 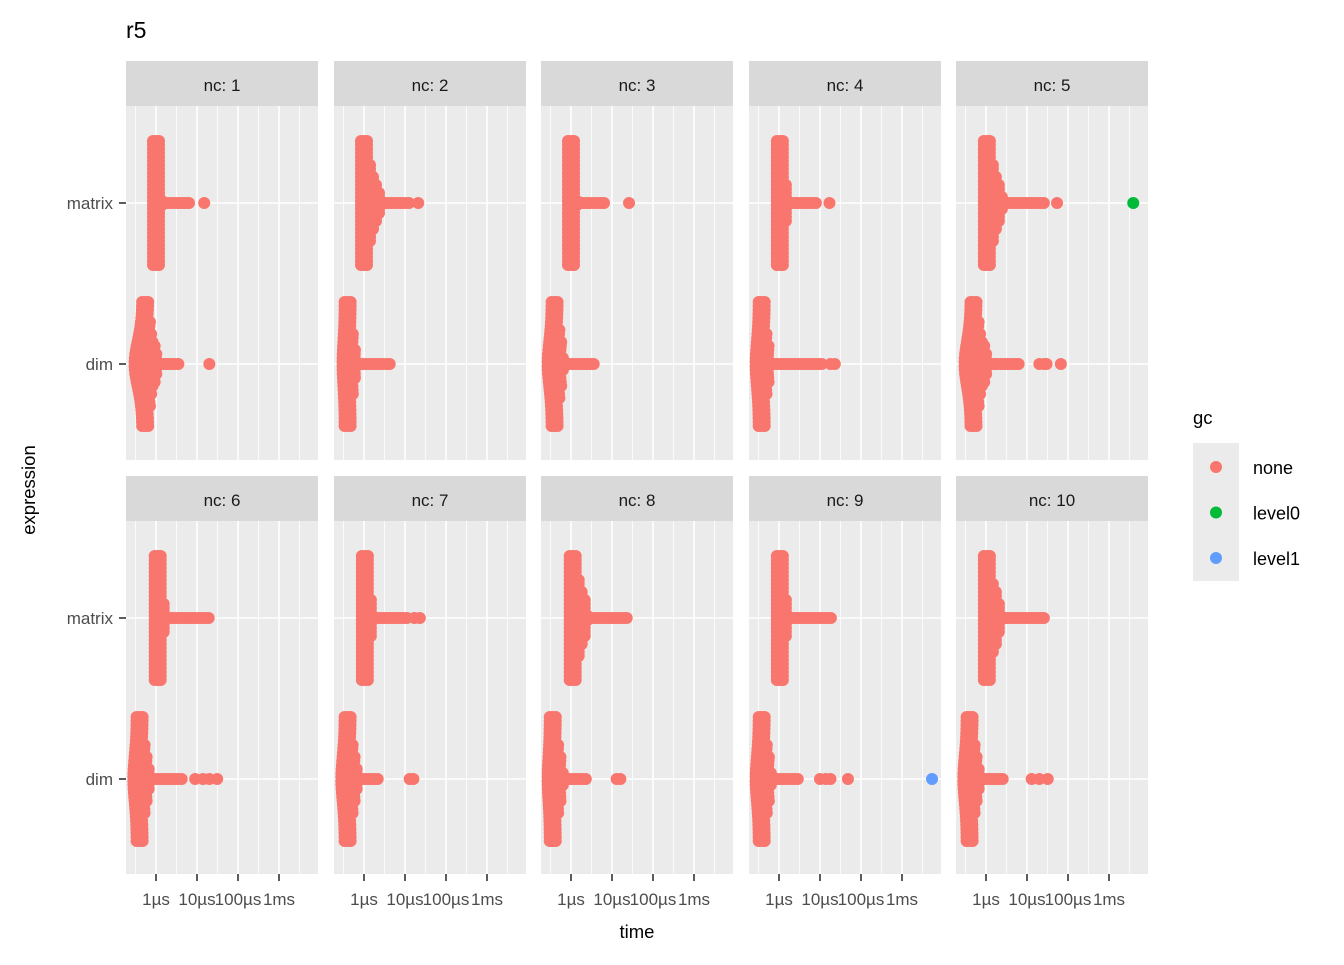 What do you see at coordinates (1216, 467) in the screenshot?
I see `legend-key-none` at bounding box center [1216, 467].